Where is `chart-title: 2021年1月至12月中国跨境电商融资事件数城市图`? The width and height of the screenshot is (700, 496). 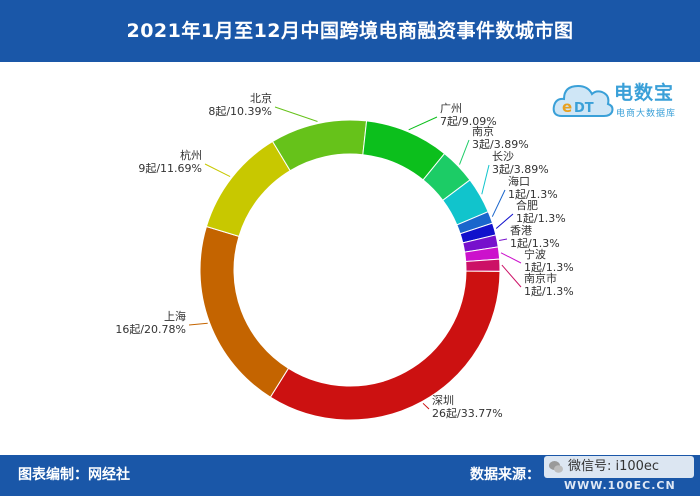 chart-title: 2021年1月至12月中国跨境电商融资事件数城市图 is located at coordinates (350, 31).